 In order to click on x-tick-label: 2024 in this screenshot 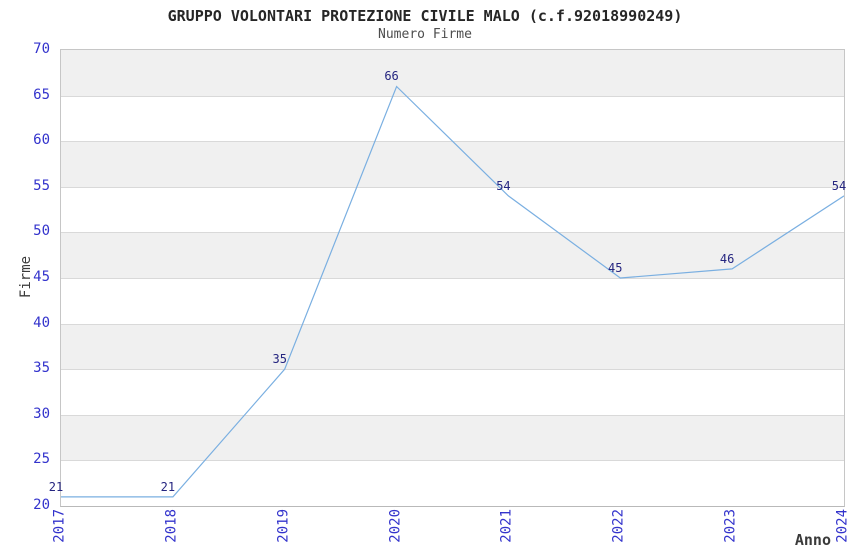, I will do `click(842, 526)`.